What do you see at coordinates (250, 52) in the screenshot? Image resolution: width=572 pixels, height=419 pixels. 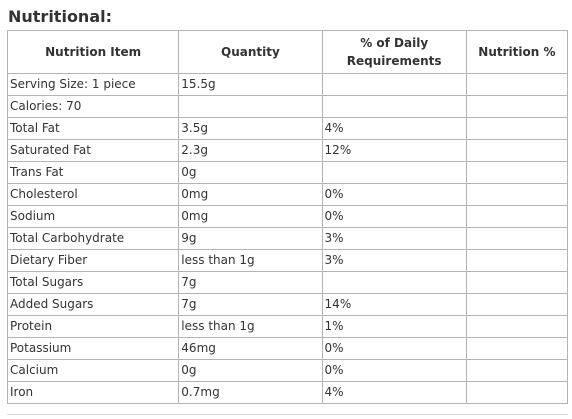 I see `header-quantity: Quantity` at bounding box center [250, 52].